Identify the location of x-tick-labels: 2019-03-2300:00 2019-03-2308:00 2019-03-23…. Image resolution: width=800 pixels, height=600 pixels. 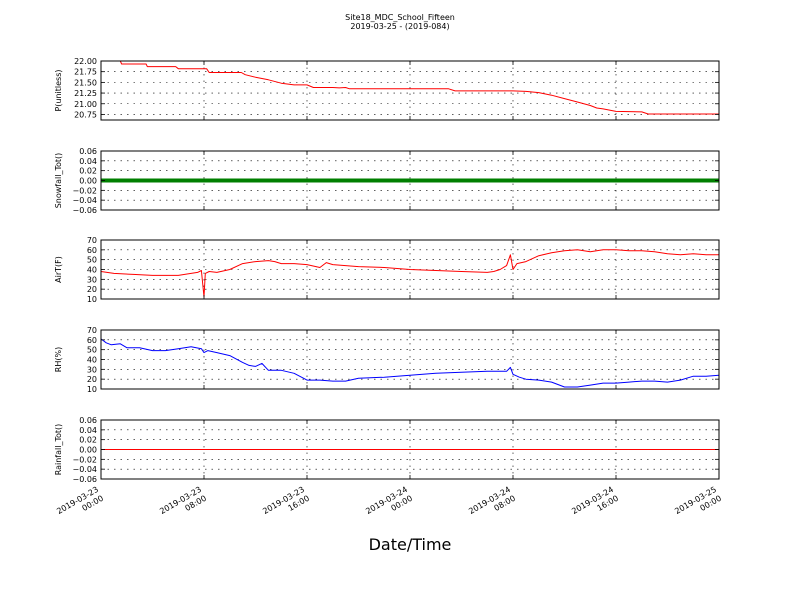
(389, 505).